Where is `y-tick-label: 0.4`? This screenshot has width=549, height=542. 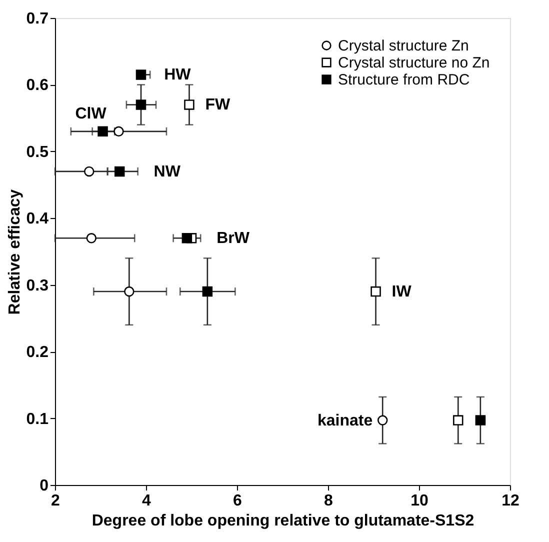 y-tick-label: 0.4 is located at coordinates (37, 219).